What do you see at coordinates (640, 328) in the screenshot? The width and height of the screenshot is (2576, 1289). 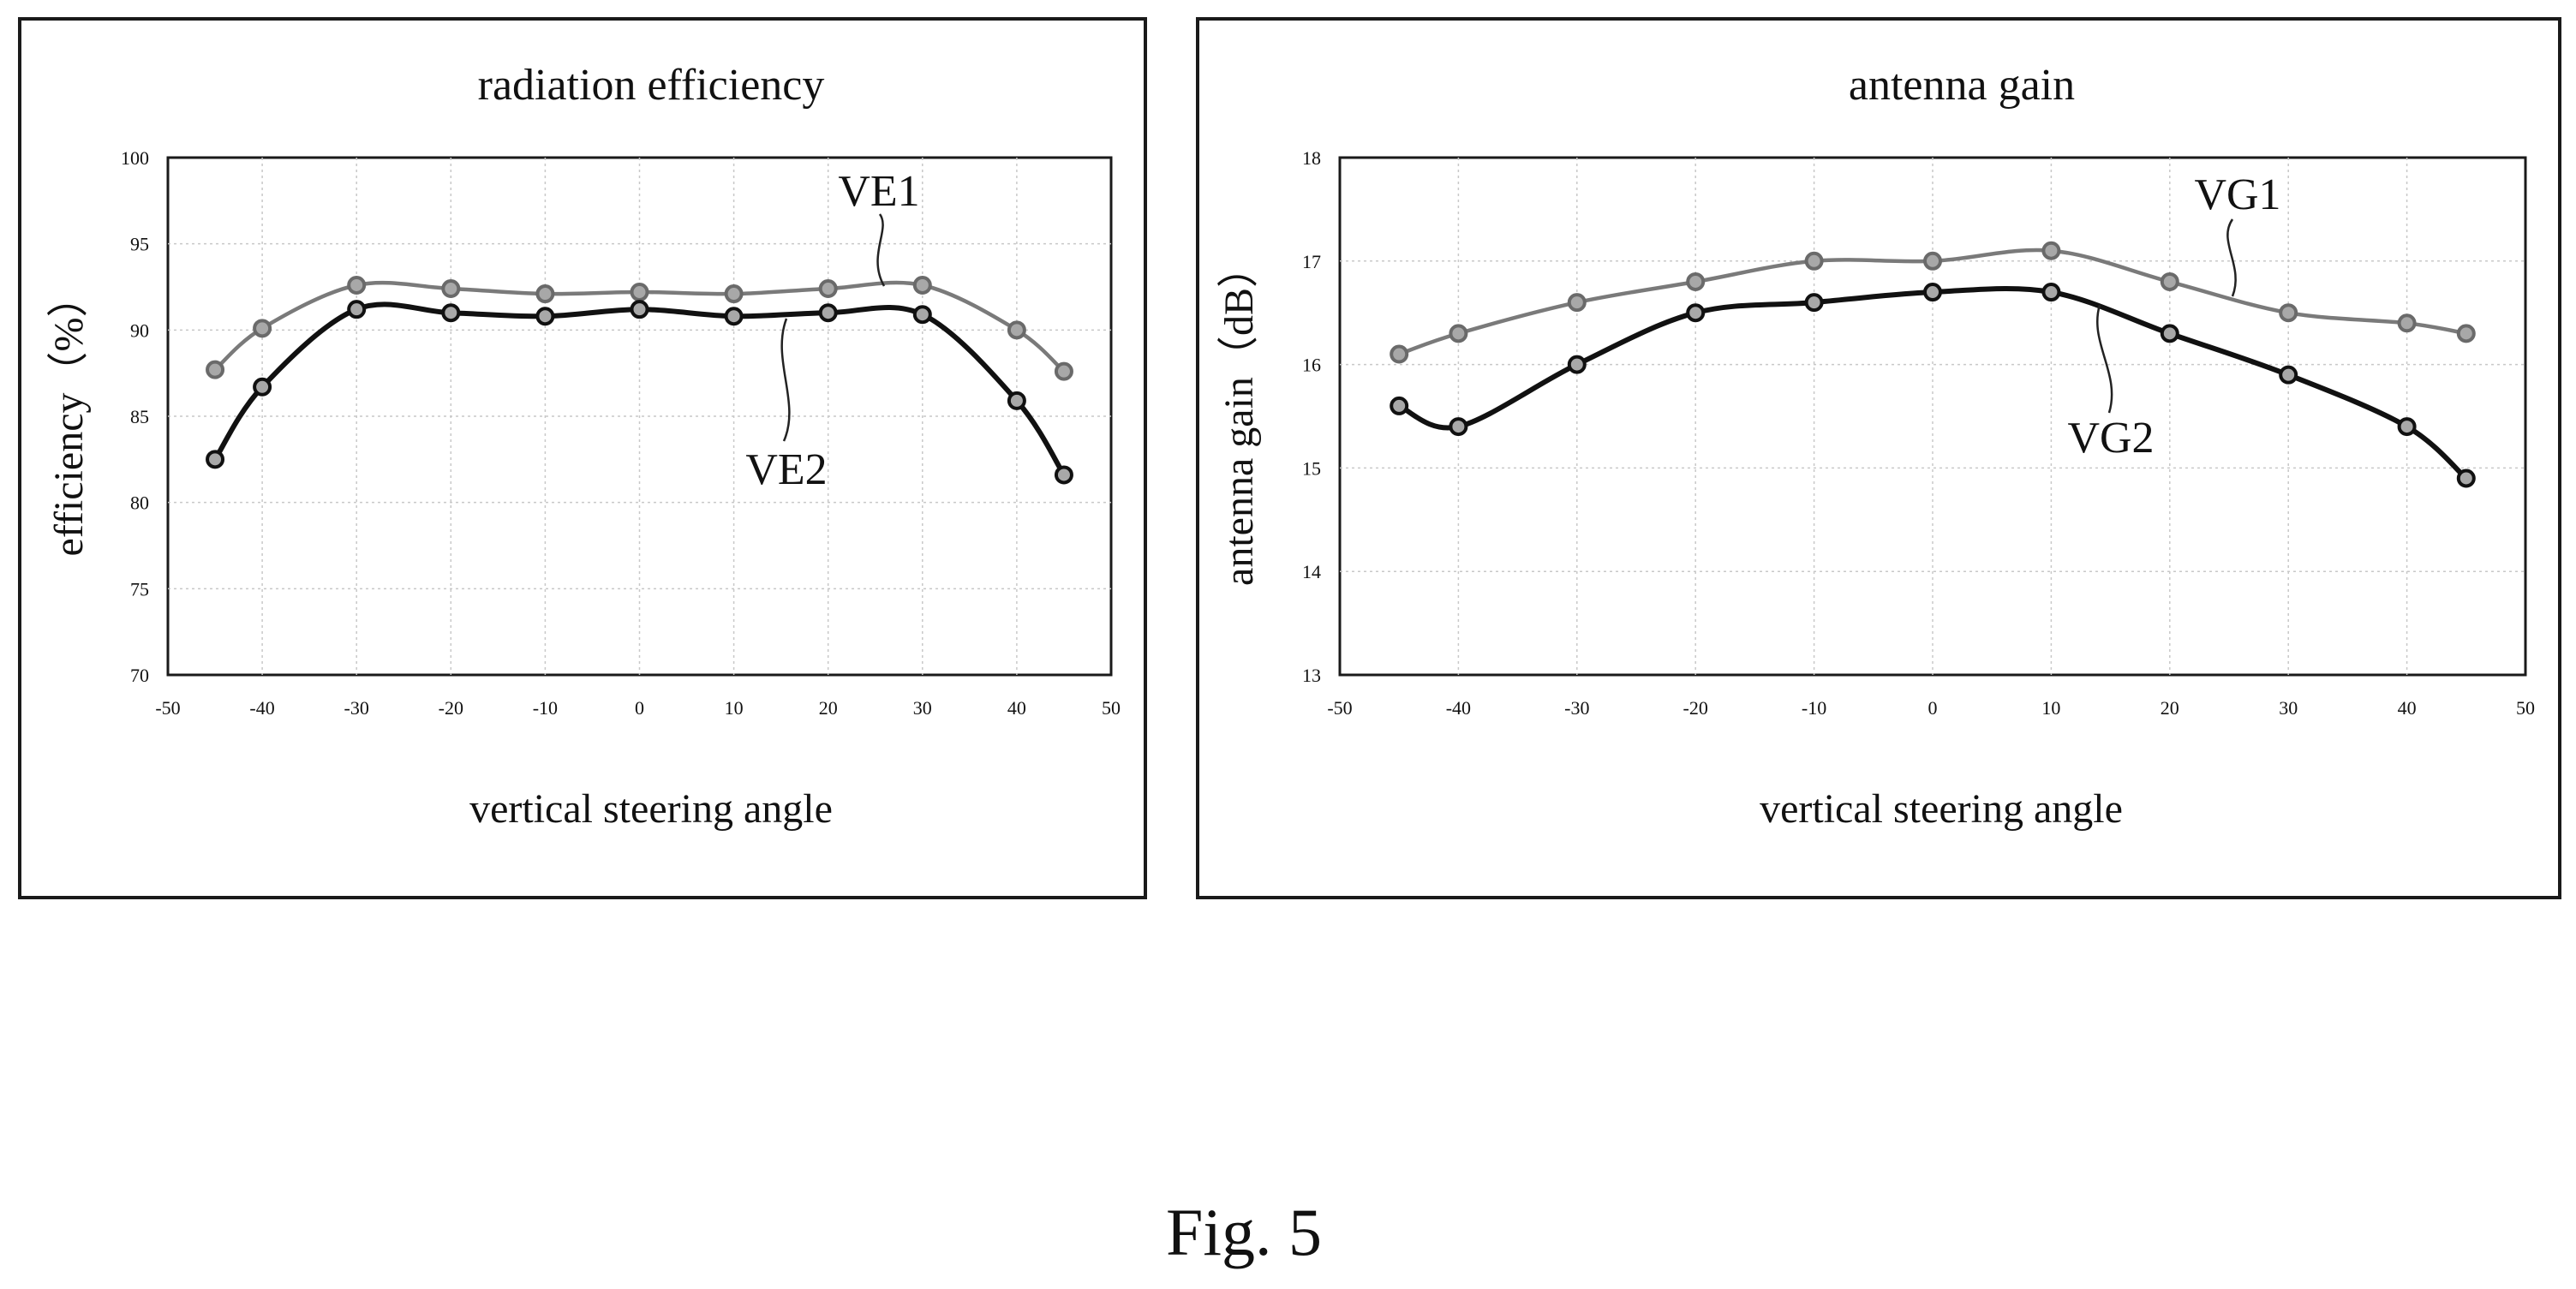 I see `series-ve1` at bounding box center [640, 328].